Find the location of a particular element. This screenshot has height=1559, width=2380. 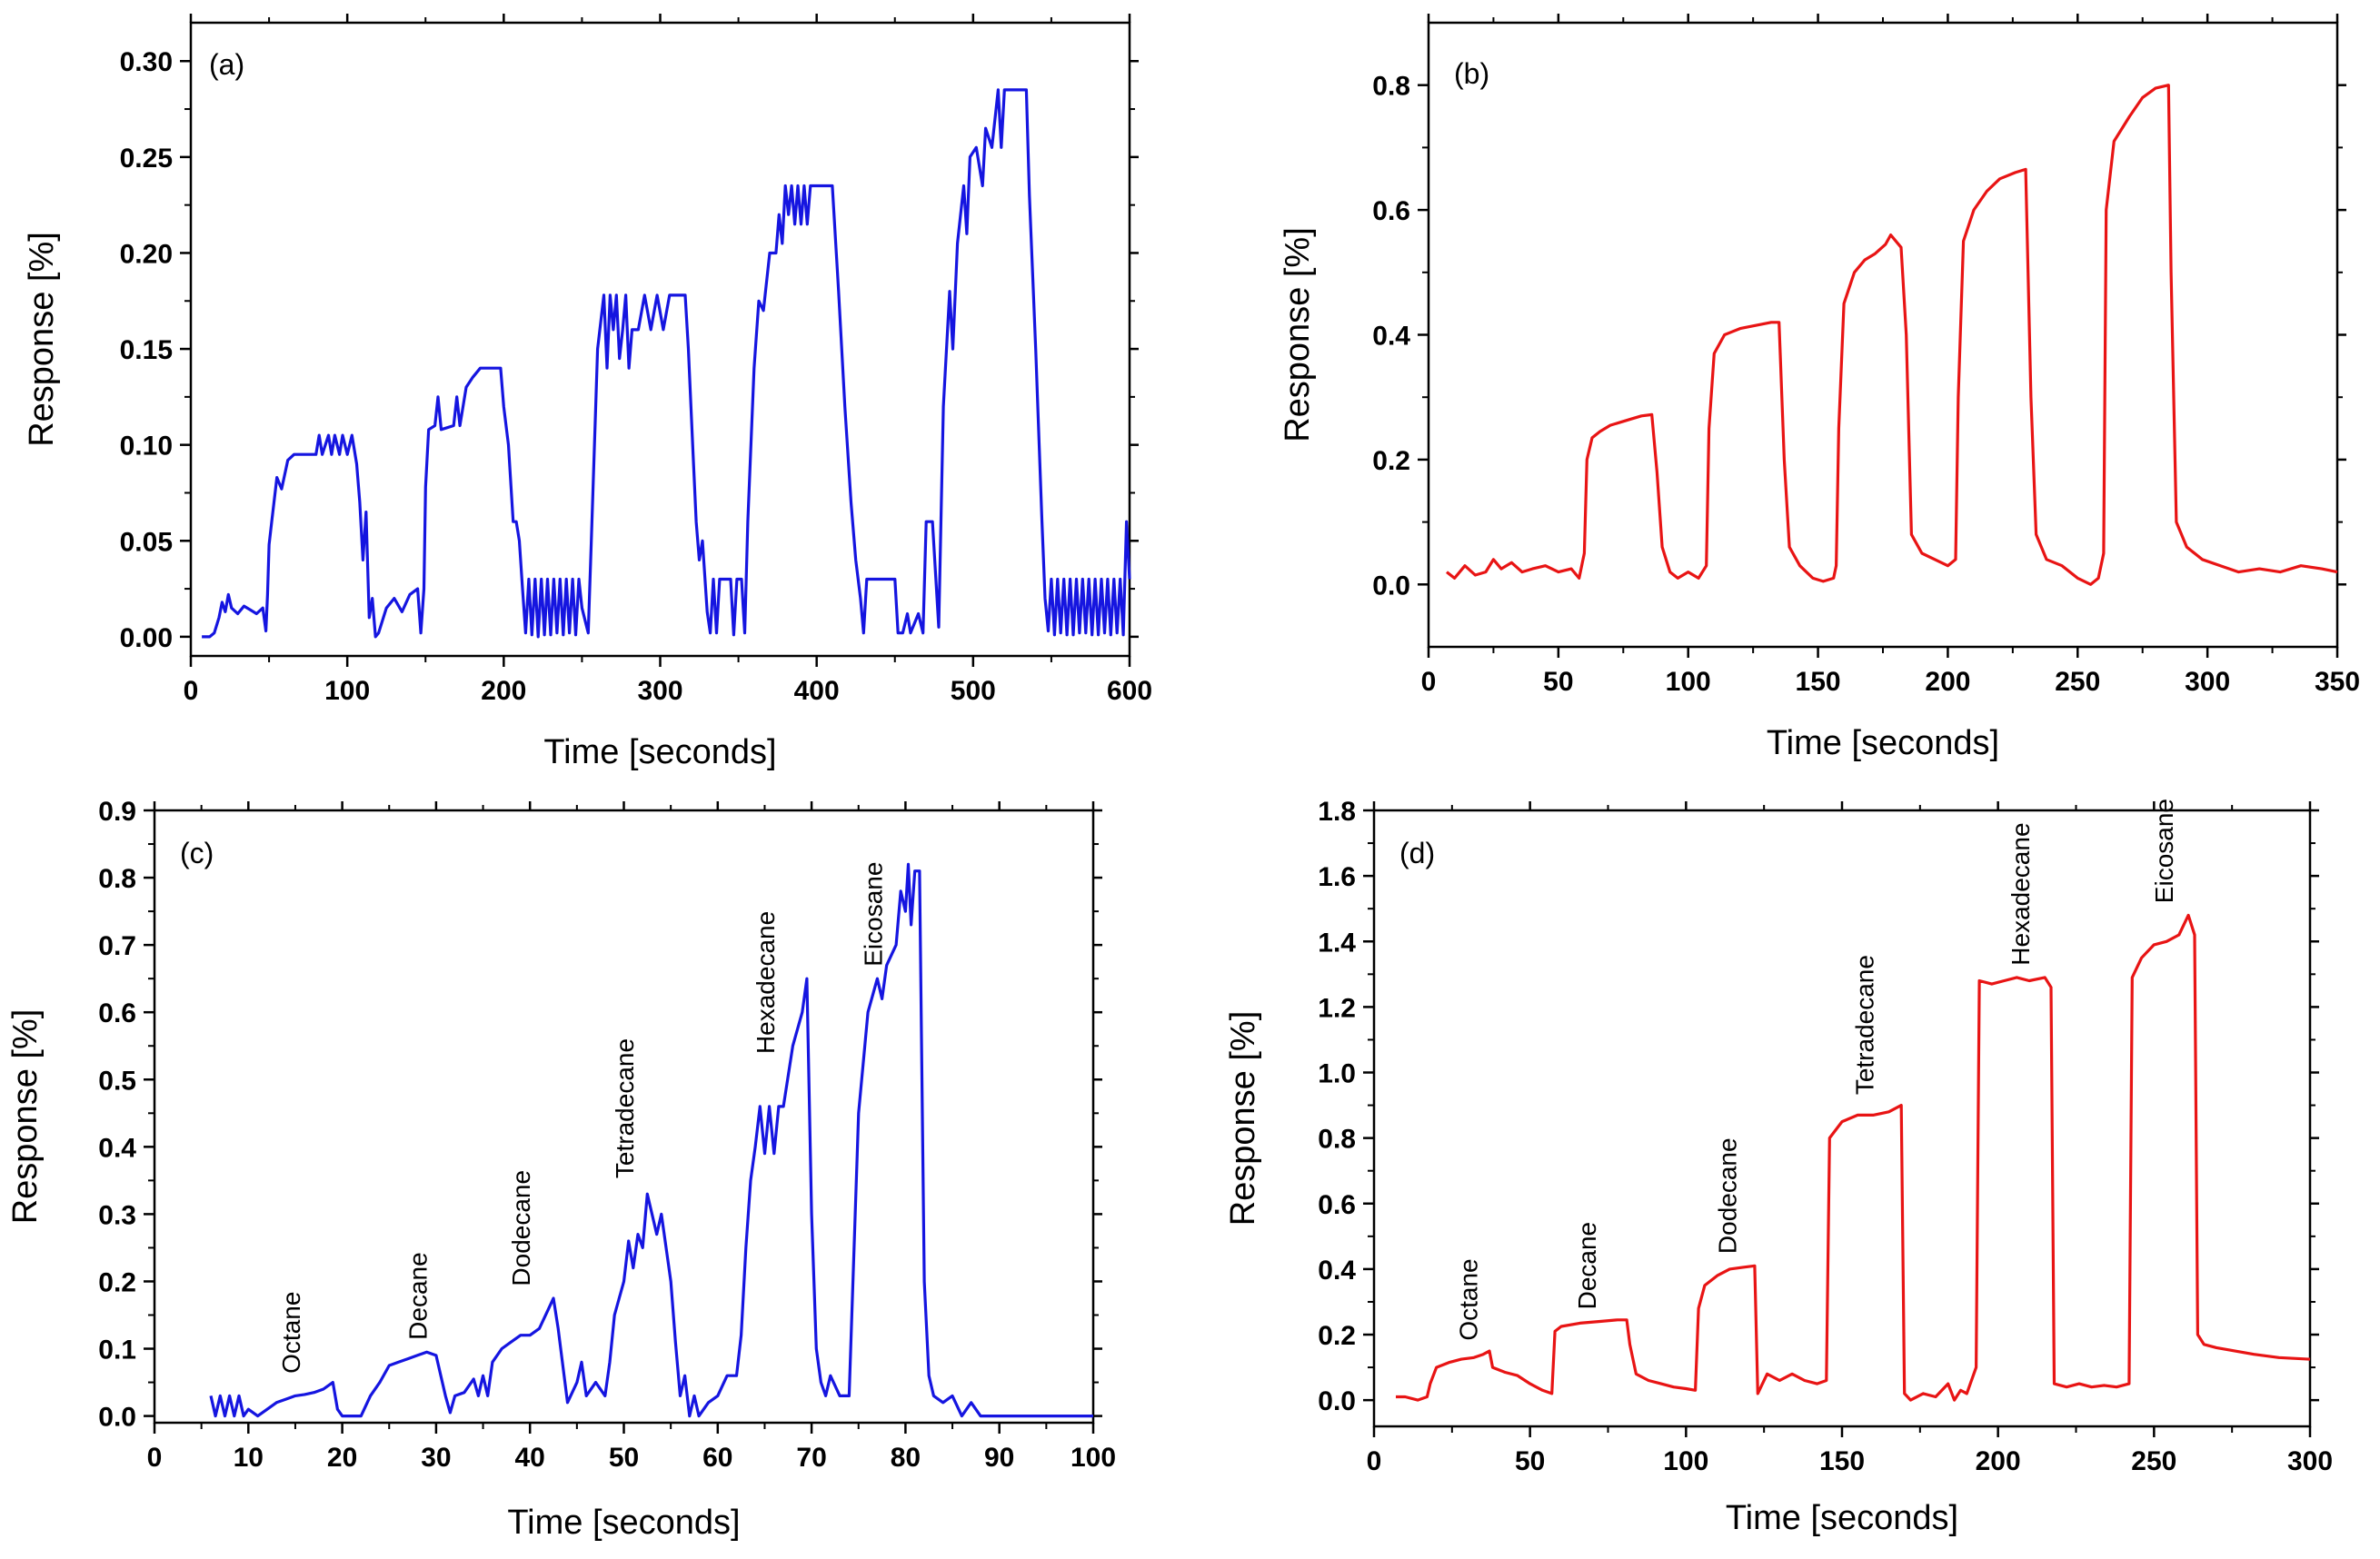

x-tick-label: 10 is located at coordinates (249, 1458).